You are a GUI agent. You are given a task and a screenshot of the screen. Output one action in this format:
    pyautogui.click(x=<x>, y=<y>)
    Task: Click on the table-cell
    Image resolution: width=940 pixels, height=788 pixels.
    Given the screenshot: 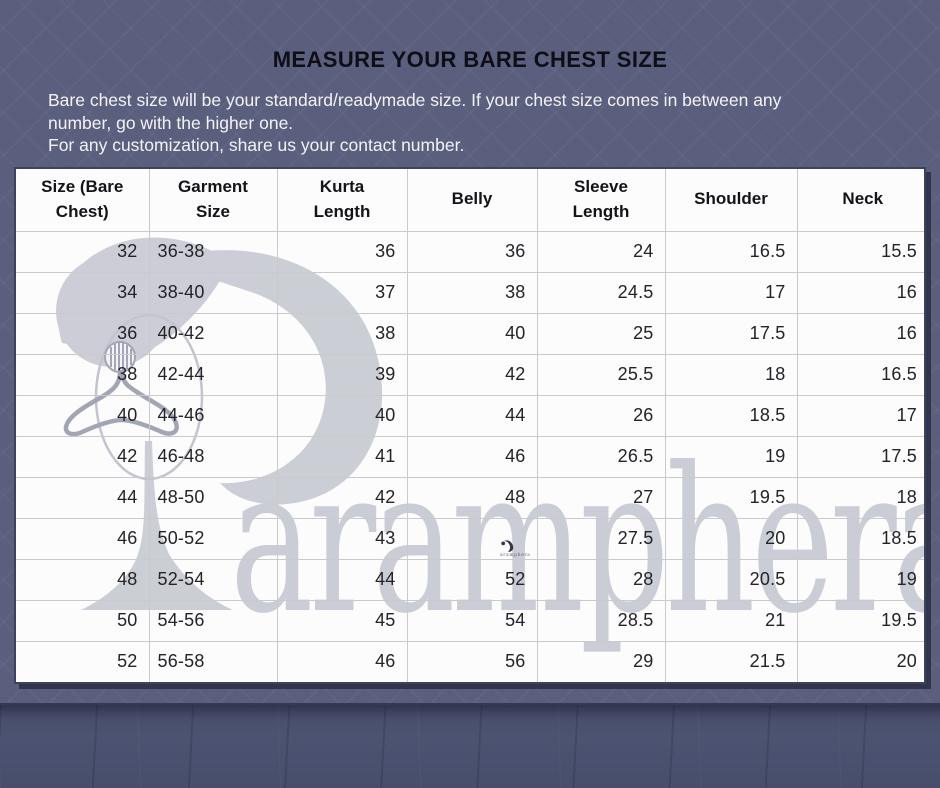 What is the action you would take?
    pyautogui.click(x=472, y=539)
    